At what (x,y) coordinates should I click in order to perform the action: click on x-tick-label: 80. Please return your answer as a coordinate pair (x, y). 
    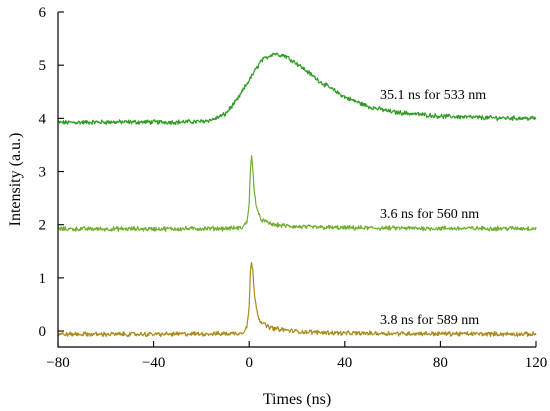
    Looking at the image, I should click on (440, 363).